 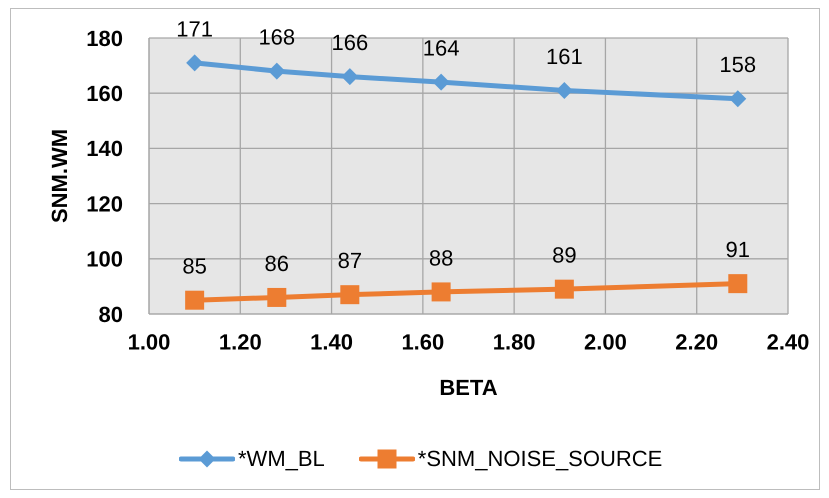 I want to click on data-label: 164, so click(x=441, y=48).